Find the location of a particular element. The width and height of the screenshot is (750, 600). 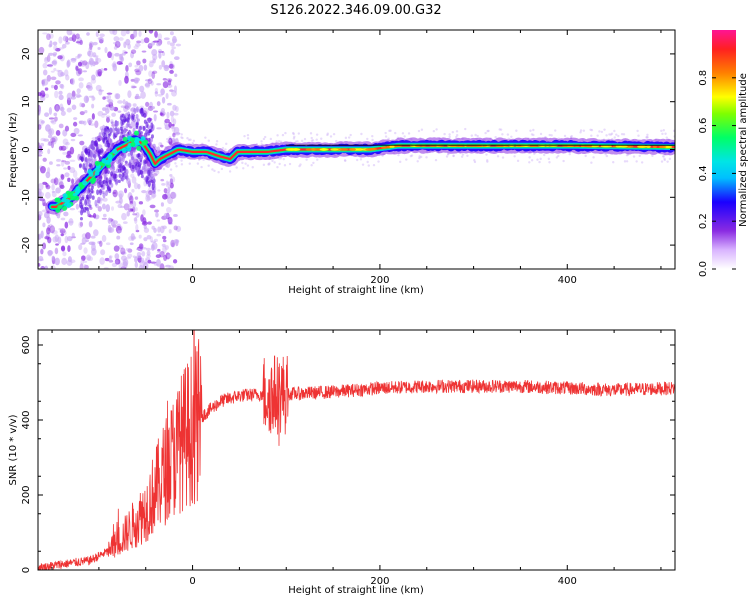

heatmap-x-label: Height of straight line (km) is located at coordinates (356, 290).